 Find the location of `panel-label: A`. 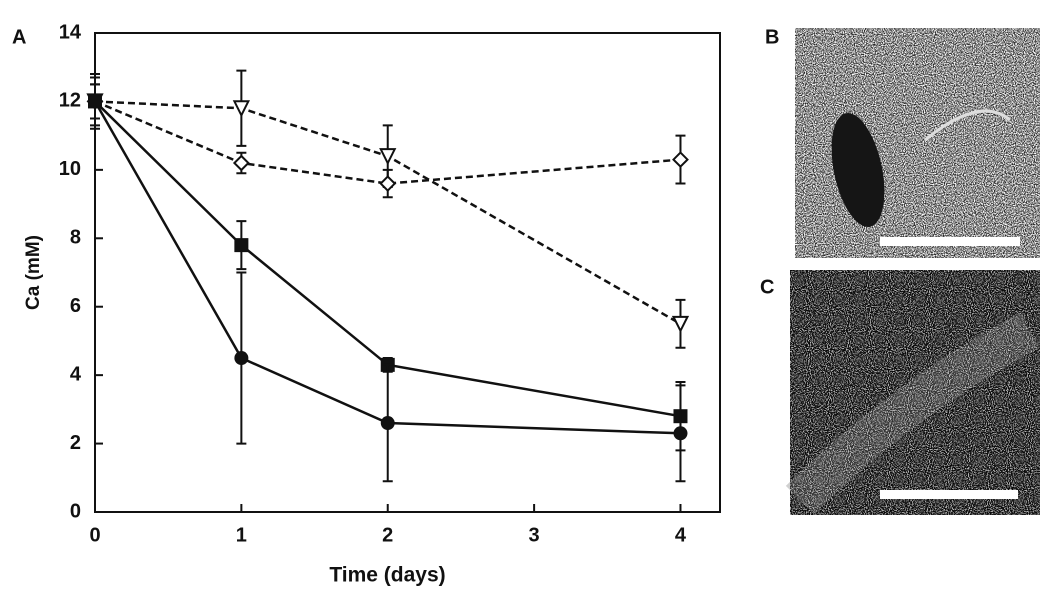

panel-label: A is located at coordinates (19, 37).